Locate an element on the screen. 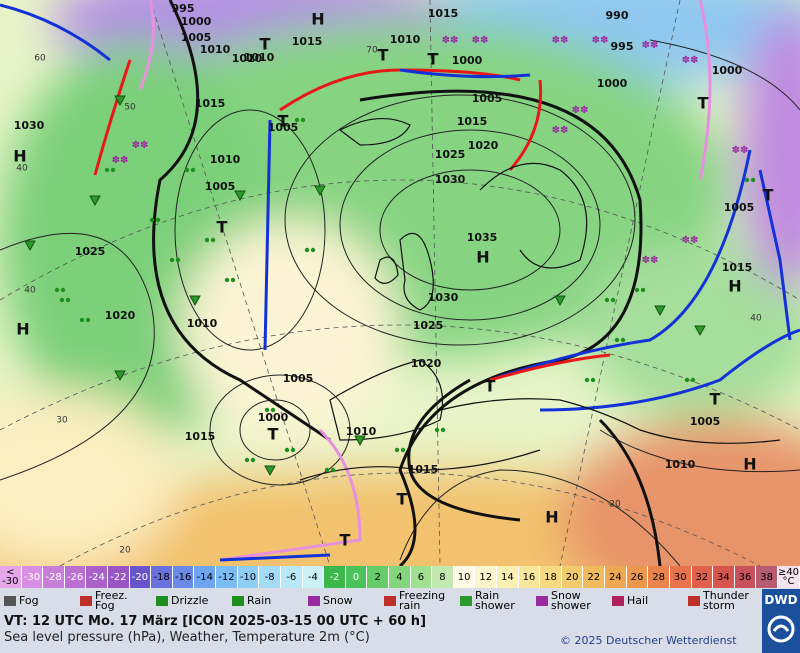  pressure-label: 1035 is located at coordinates (482, 237).